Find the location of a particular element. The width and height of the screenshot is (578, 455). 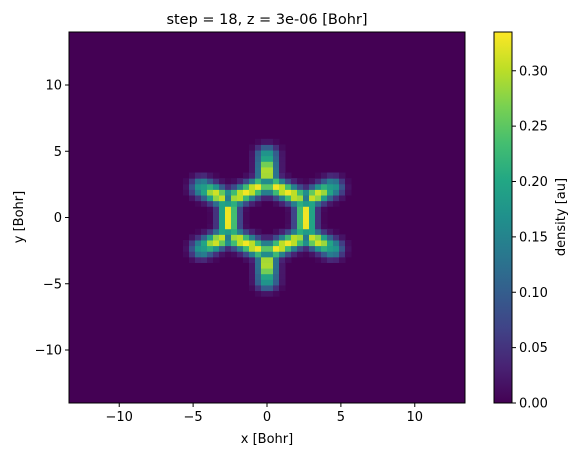

y-tick-label: 10 is located at coordinates (53, 86).